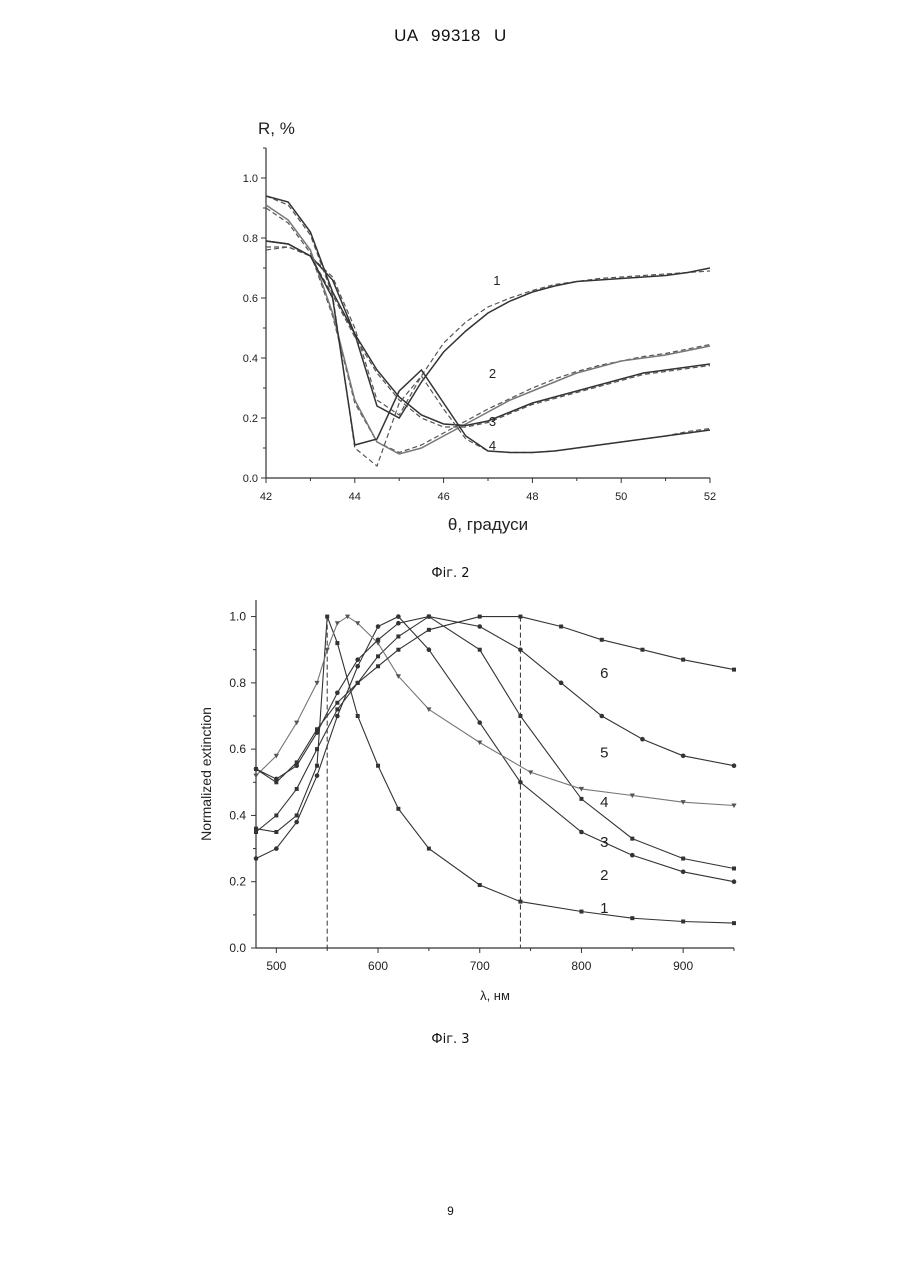  What do you see at coordinates (450, 573) in the screenshot?
I see `figure-2-caption: Фіг. 2` at bounding box center [450, 573].